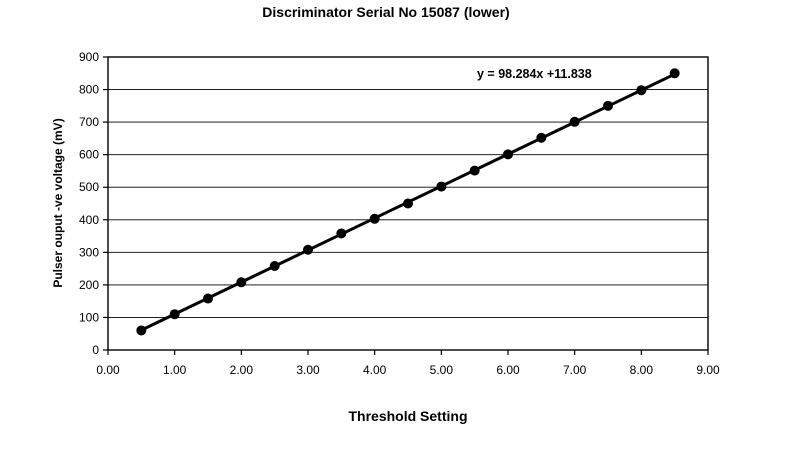 The image size is (798, 462). I want to click on y-tick-label: 0, so click(95, 350).